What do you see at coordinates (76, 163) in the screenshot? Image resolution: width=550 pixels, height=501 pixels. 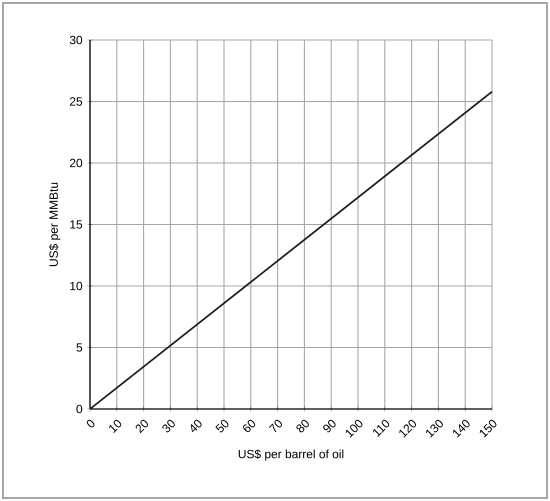 I see `y-tick-label: 20` at bounding box center [76, 163].